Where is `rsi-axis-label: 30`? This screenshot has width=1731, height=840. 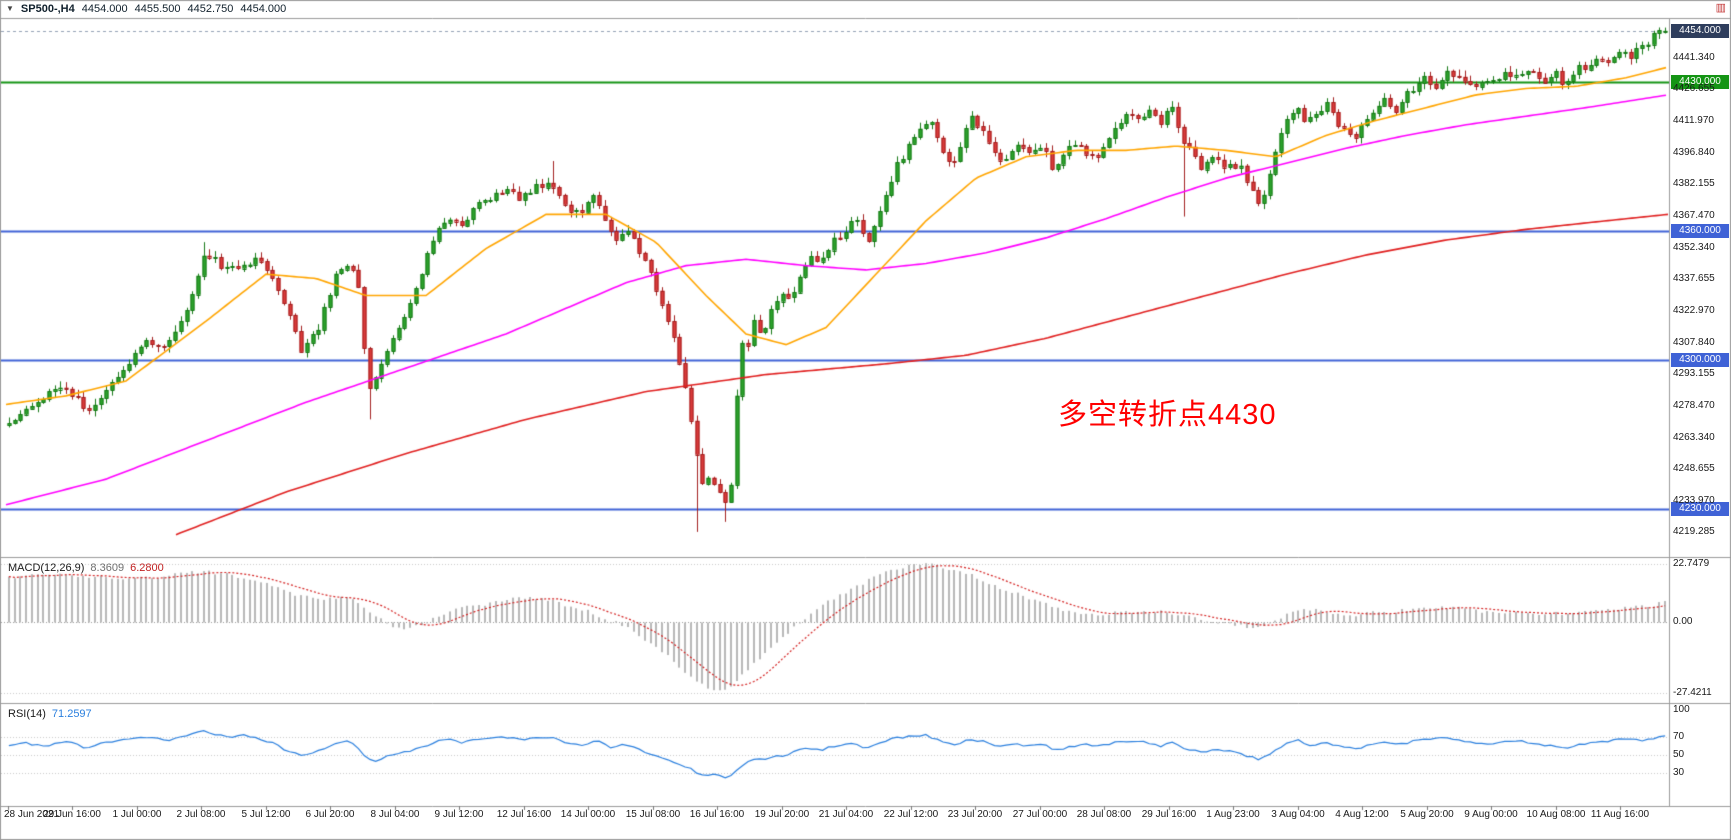 rsi-axis-label: 30 is located at coordinates (1679, 772).